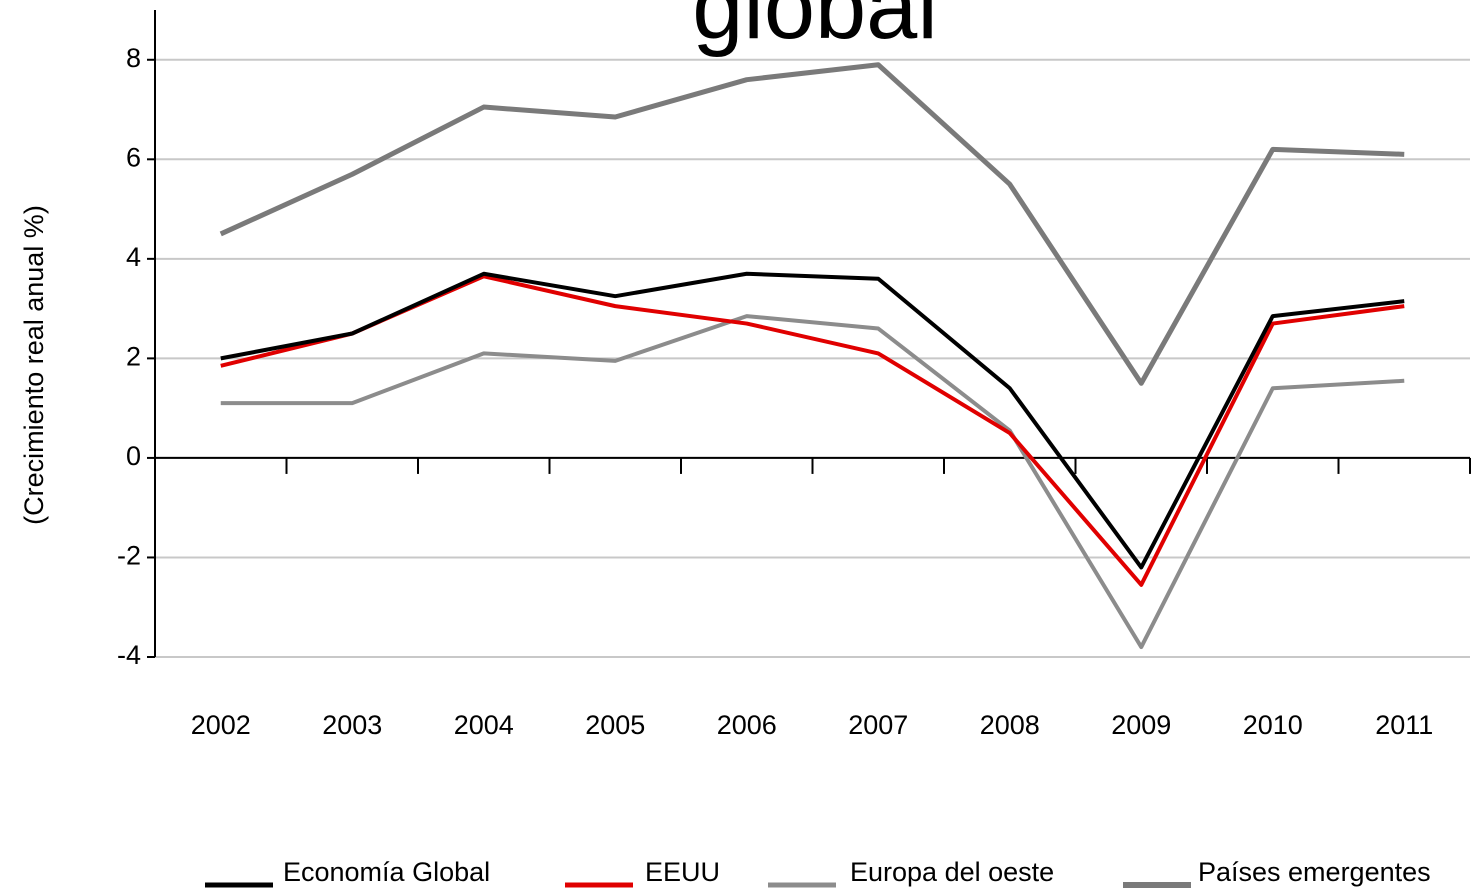 The image size is (1480, 893). What do you see at coordinates (129, 655) in the screenshot?
I see `y-tick-label: -4` at bounding box center [129, 655].